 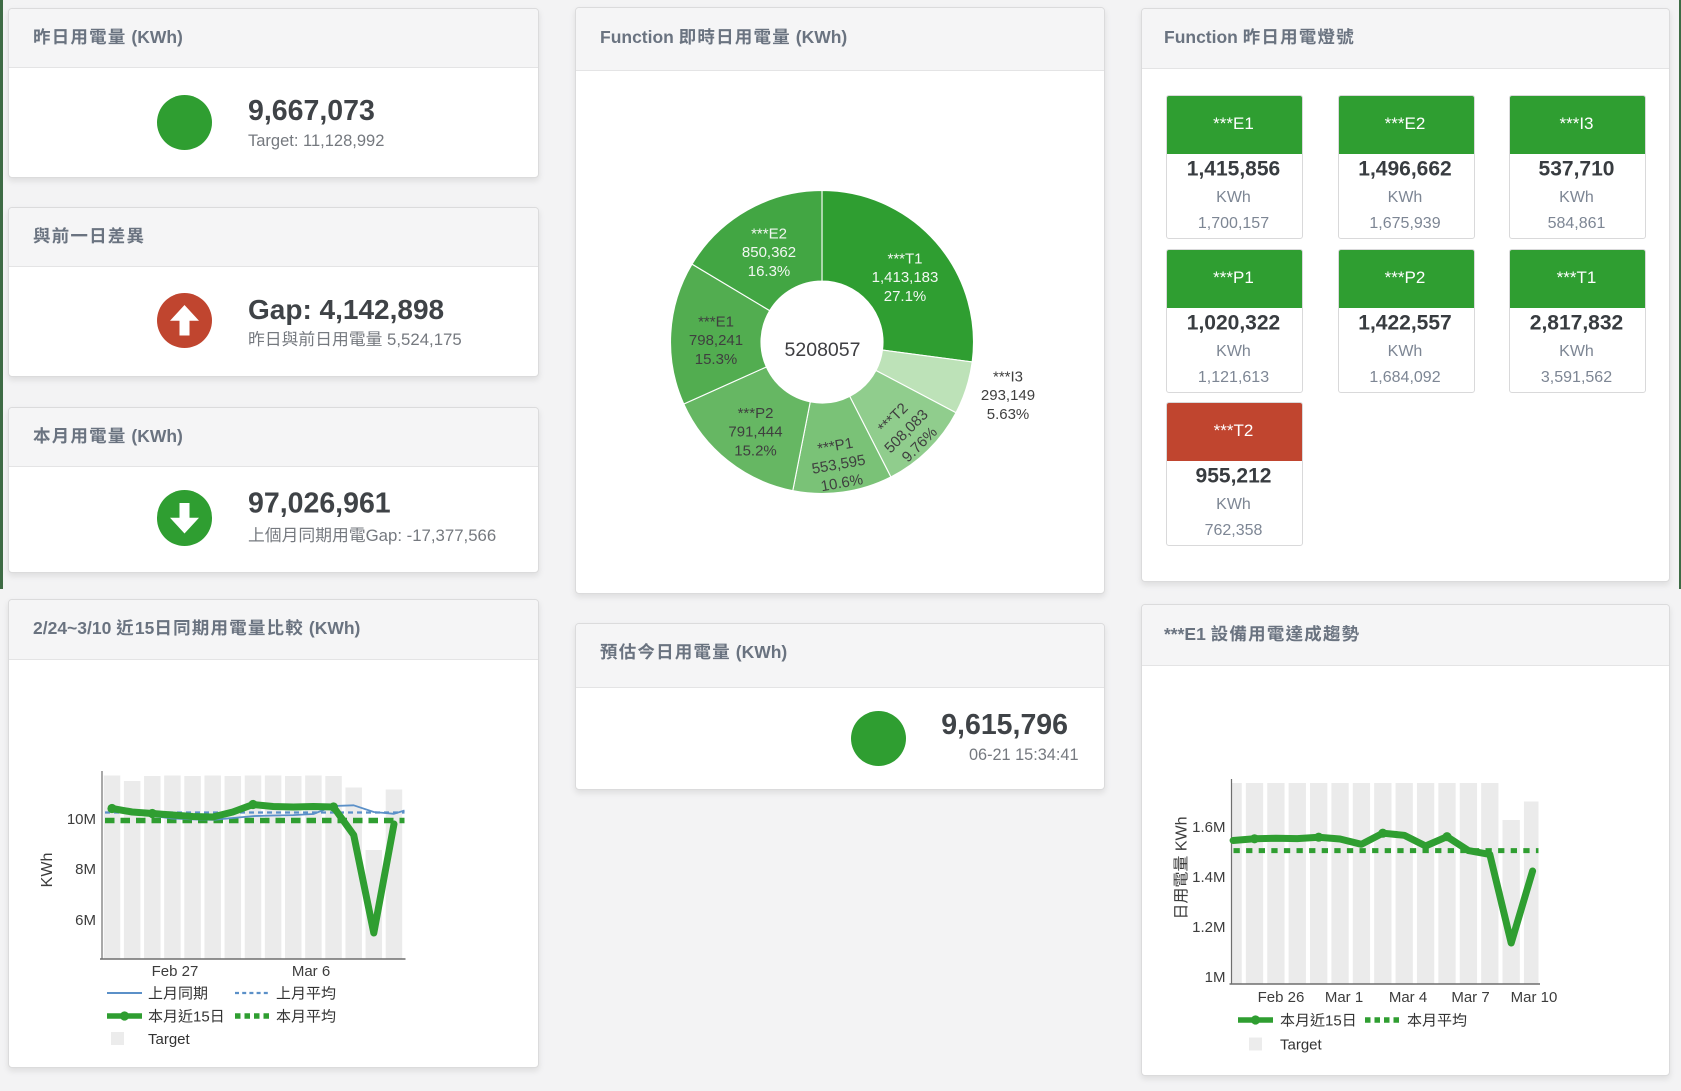 What do you see at coordinates (769, 271) in the screenshot?
I see `svg-text: 16.3%` at bounding box center [769, 271].